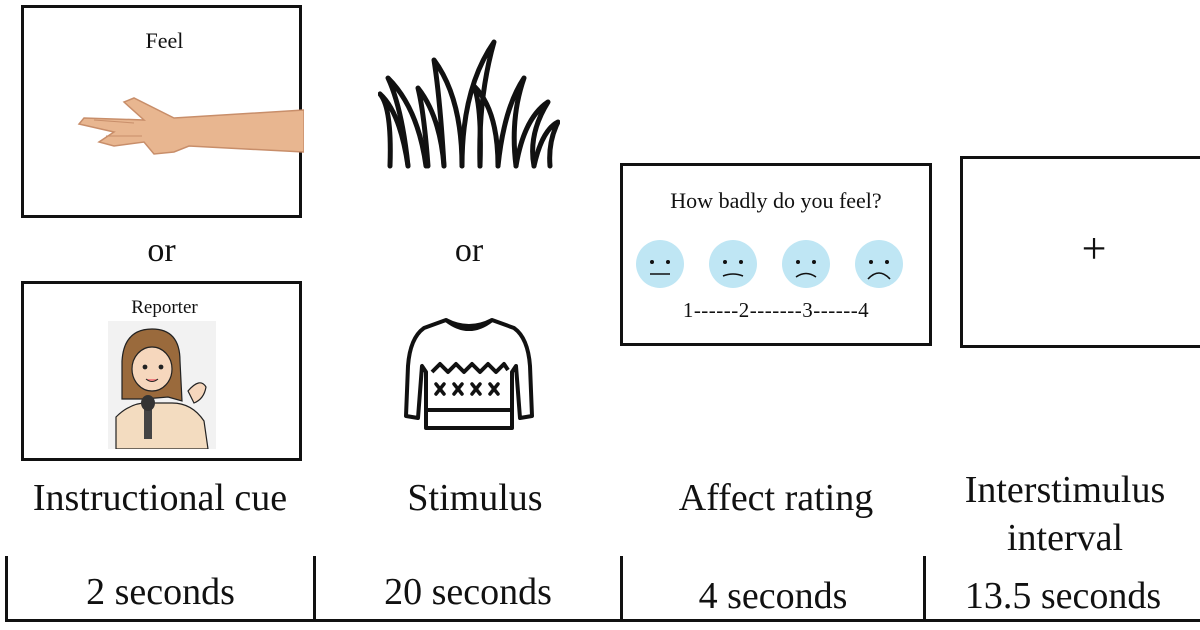 The height and width of the screenshot is (630, 1200). Describe the element at coordinates (602, 620) in the screenshot. I see `timeline-axis` at that location.